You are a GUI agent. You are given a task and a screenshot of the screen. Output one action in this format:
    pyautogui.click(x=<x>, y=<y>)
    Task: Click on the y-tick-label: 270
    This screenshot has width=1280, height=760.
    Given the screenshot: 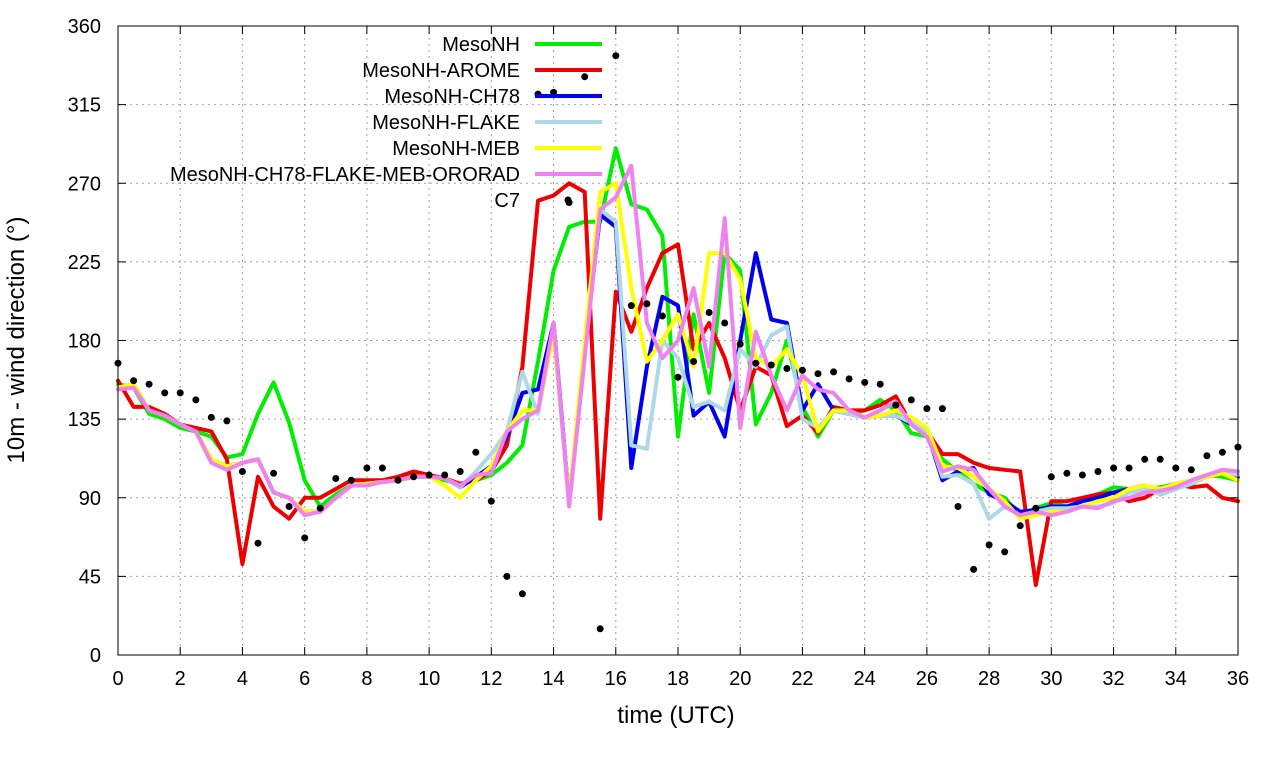 What is the action you would take?
    pyautogui.click(x=84, y=184)
    